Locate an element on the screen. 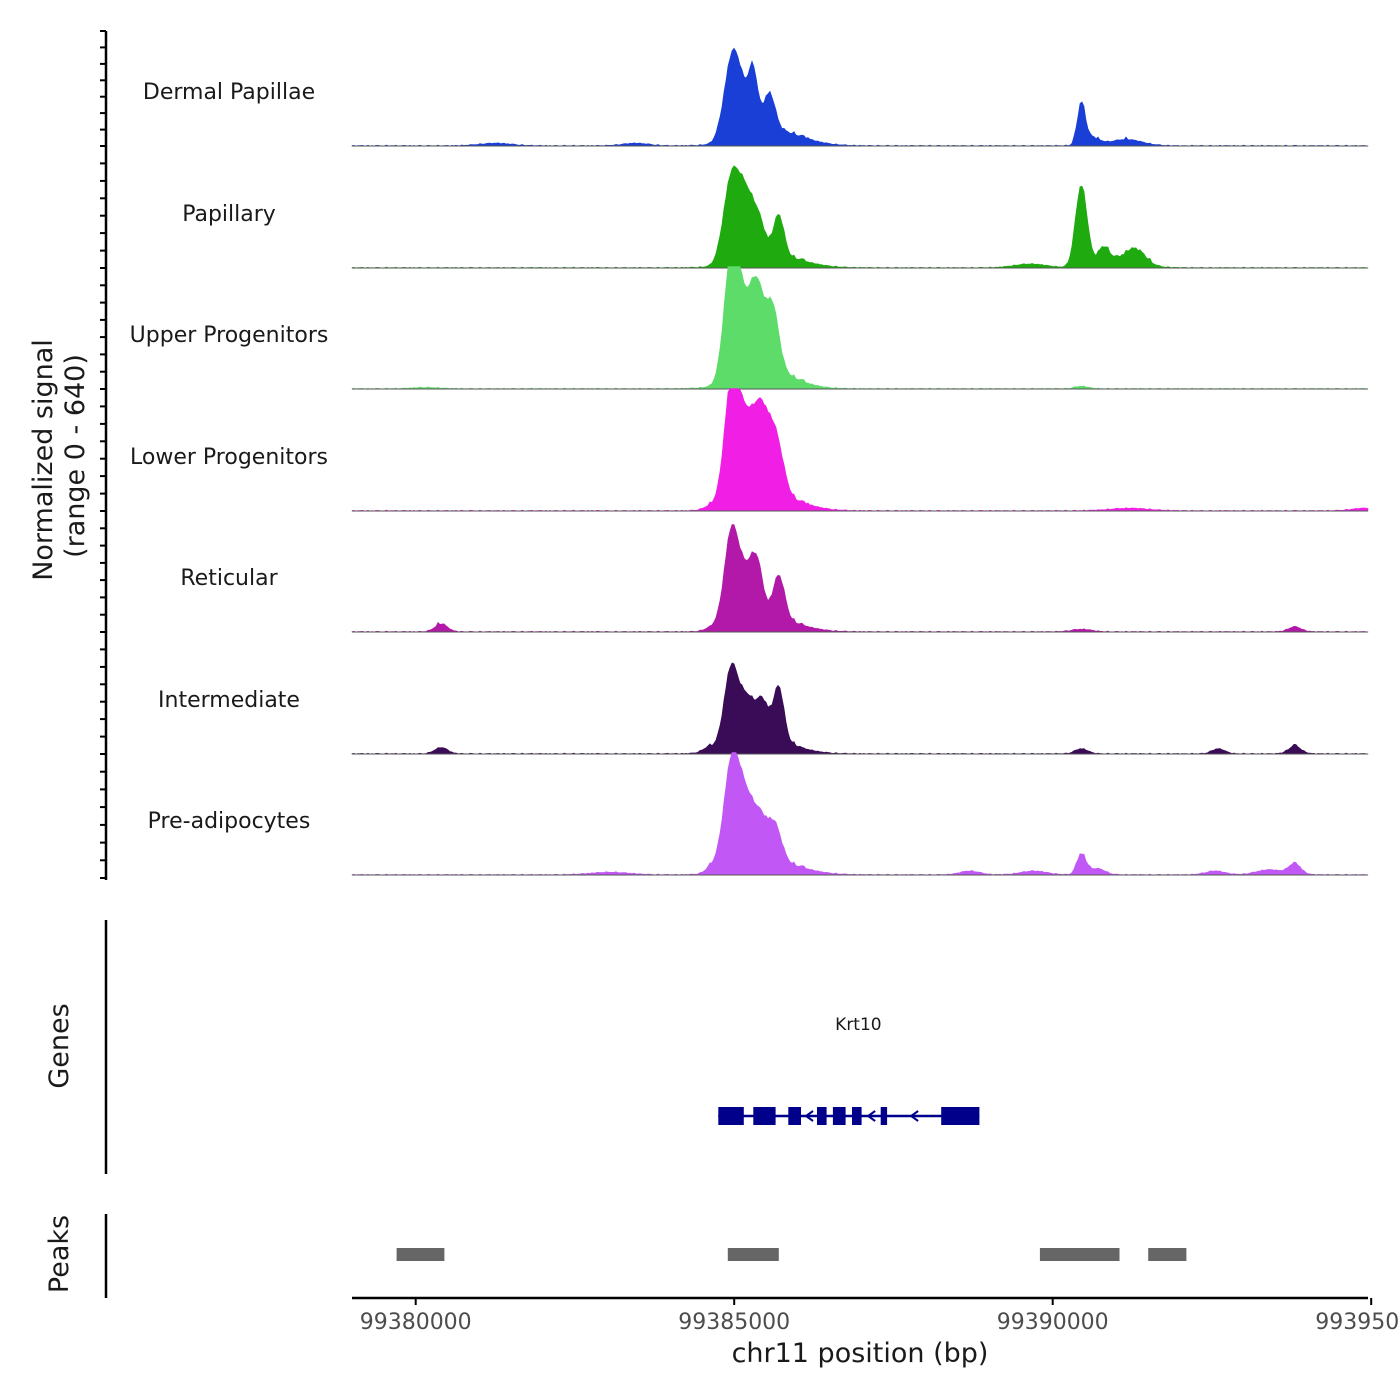 Image resolution: width=1400 pixels, height=1400 pixels. coverage-track: Dermal Papillae is located at coordinates (756, 97).